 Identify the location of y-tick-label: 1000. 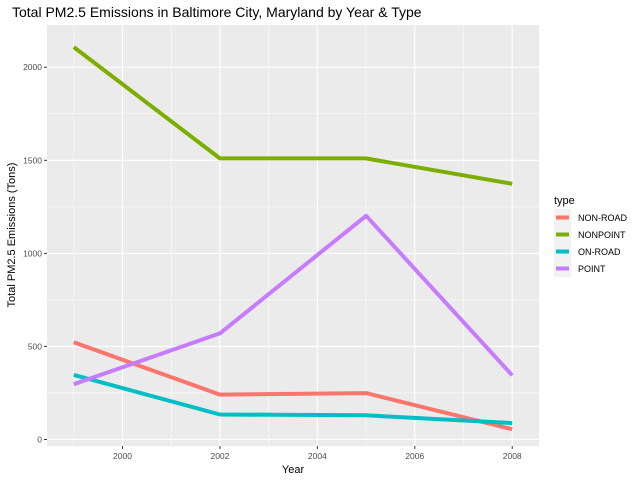
(32, 253).